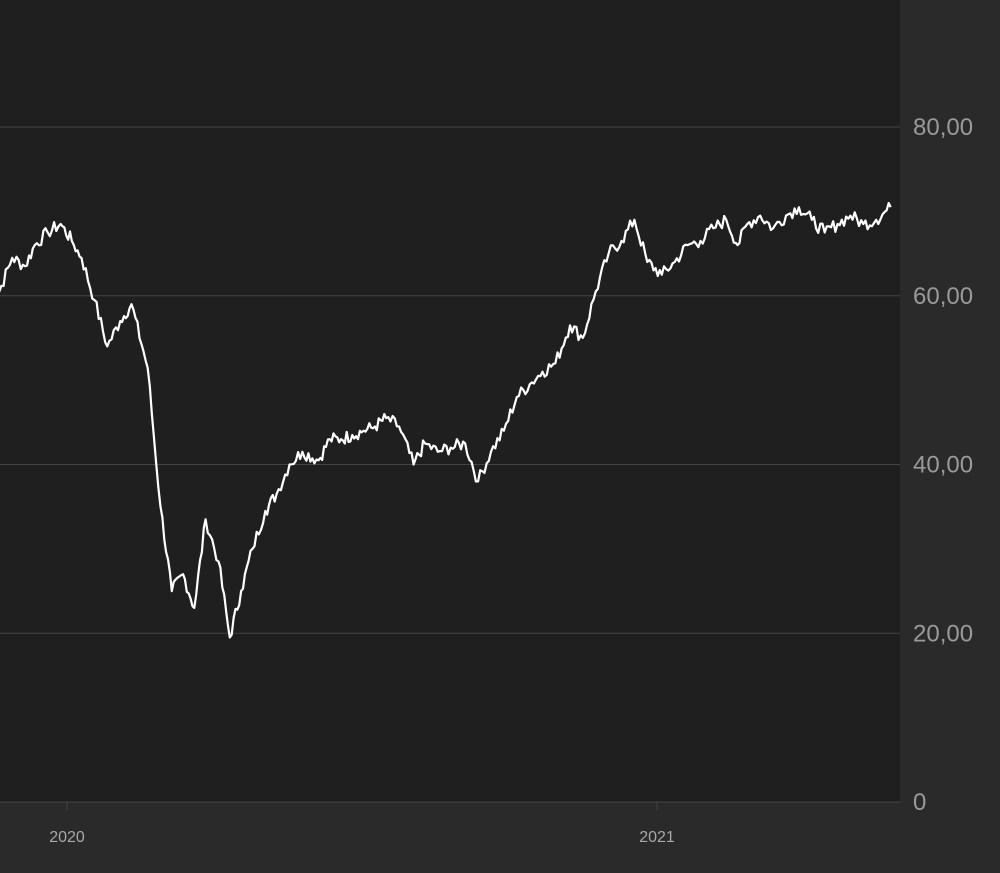 Image resolution: width=1000 pixels, height=873 pixels. I want to click on y-tick-label: 40,00, so click(943, 465).